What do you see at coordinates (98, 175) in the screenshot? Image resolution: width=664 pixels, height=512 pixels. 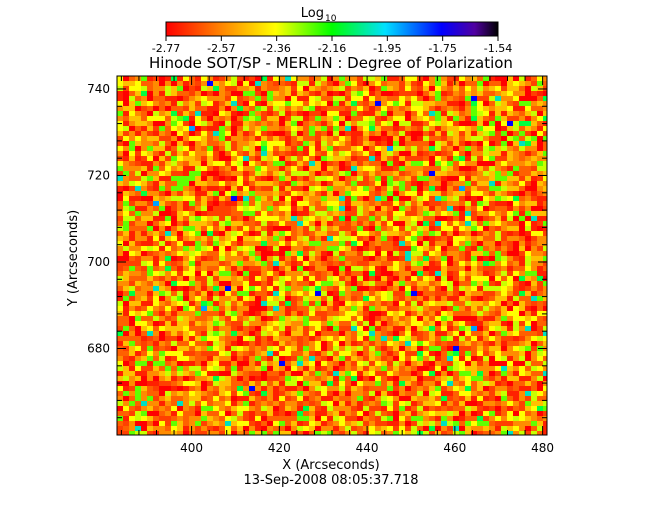 I see `y-tick-label: 720` at bounding box center [98, 175].